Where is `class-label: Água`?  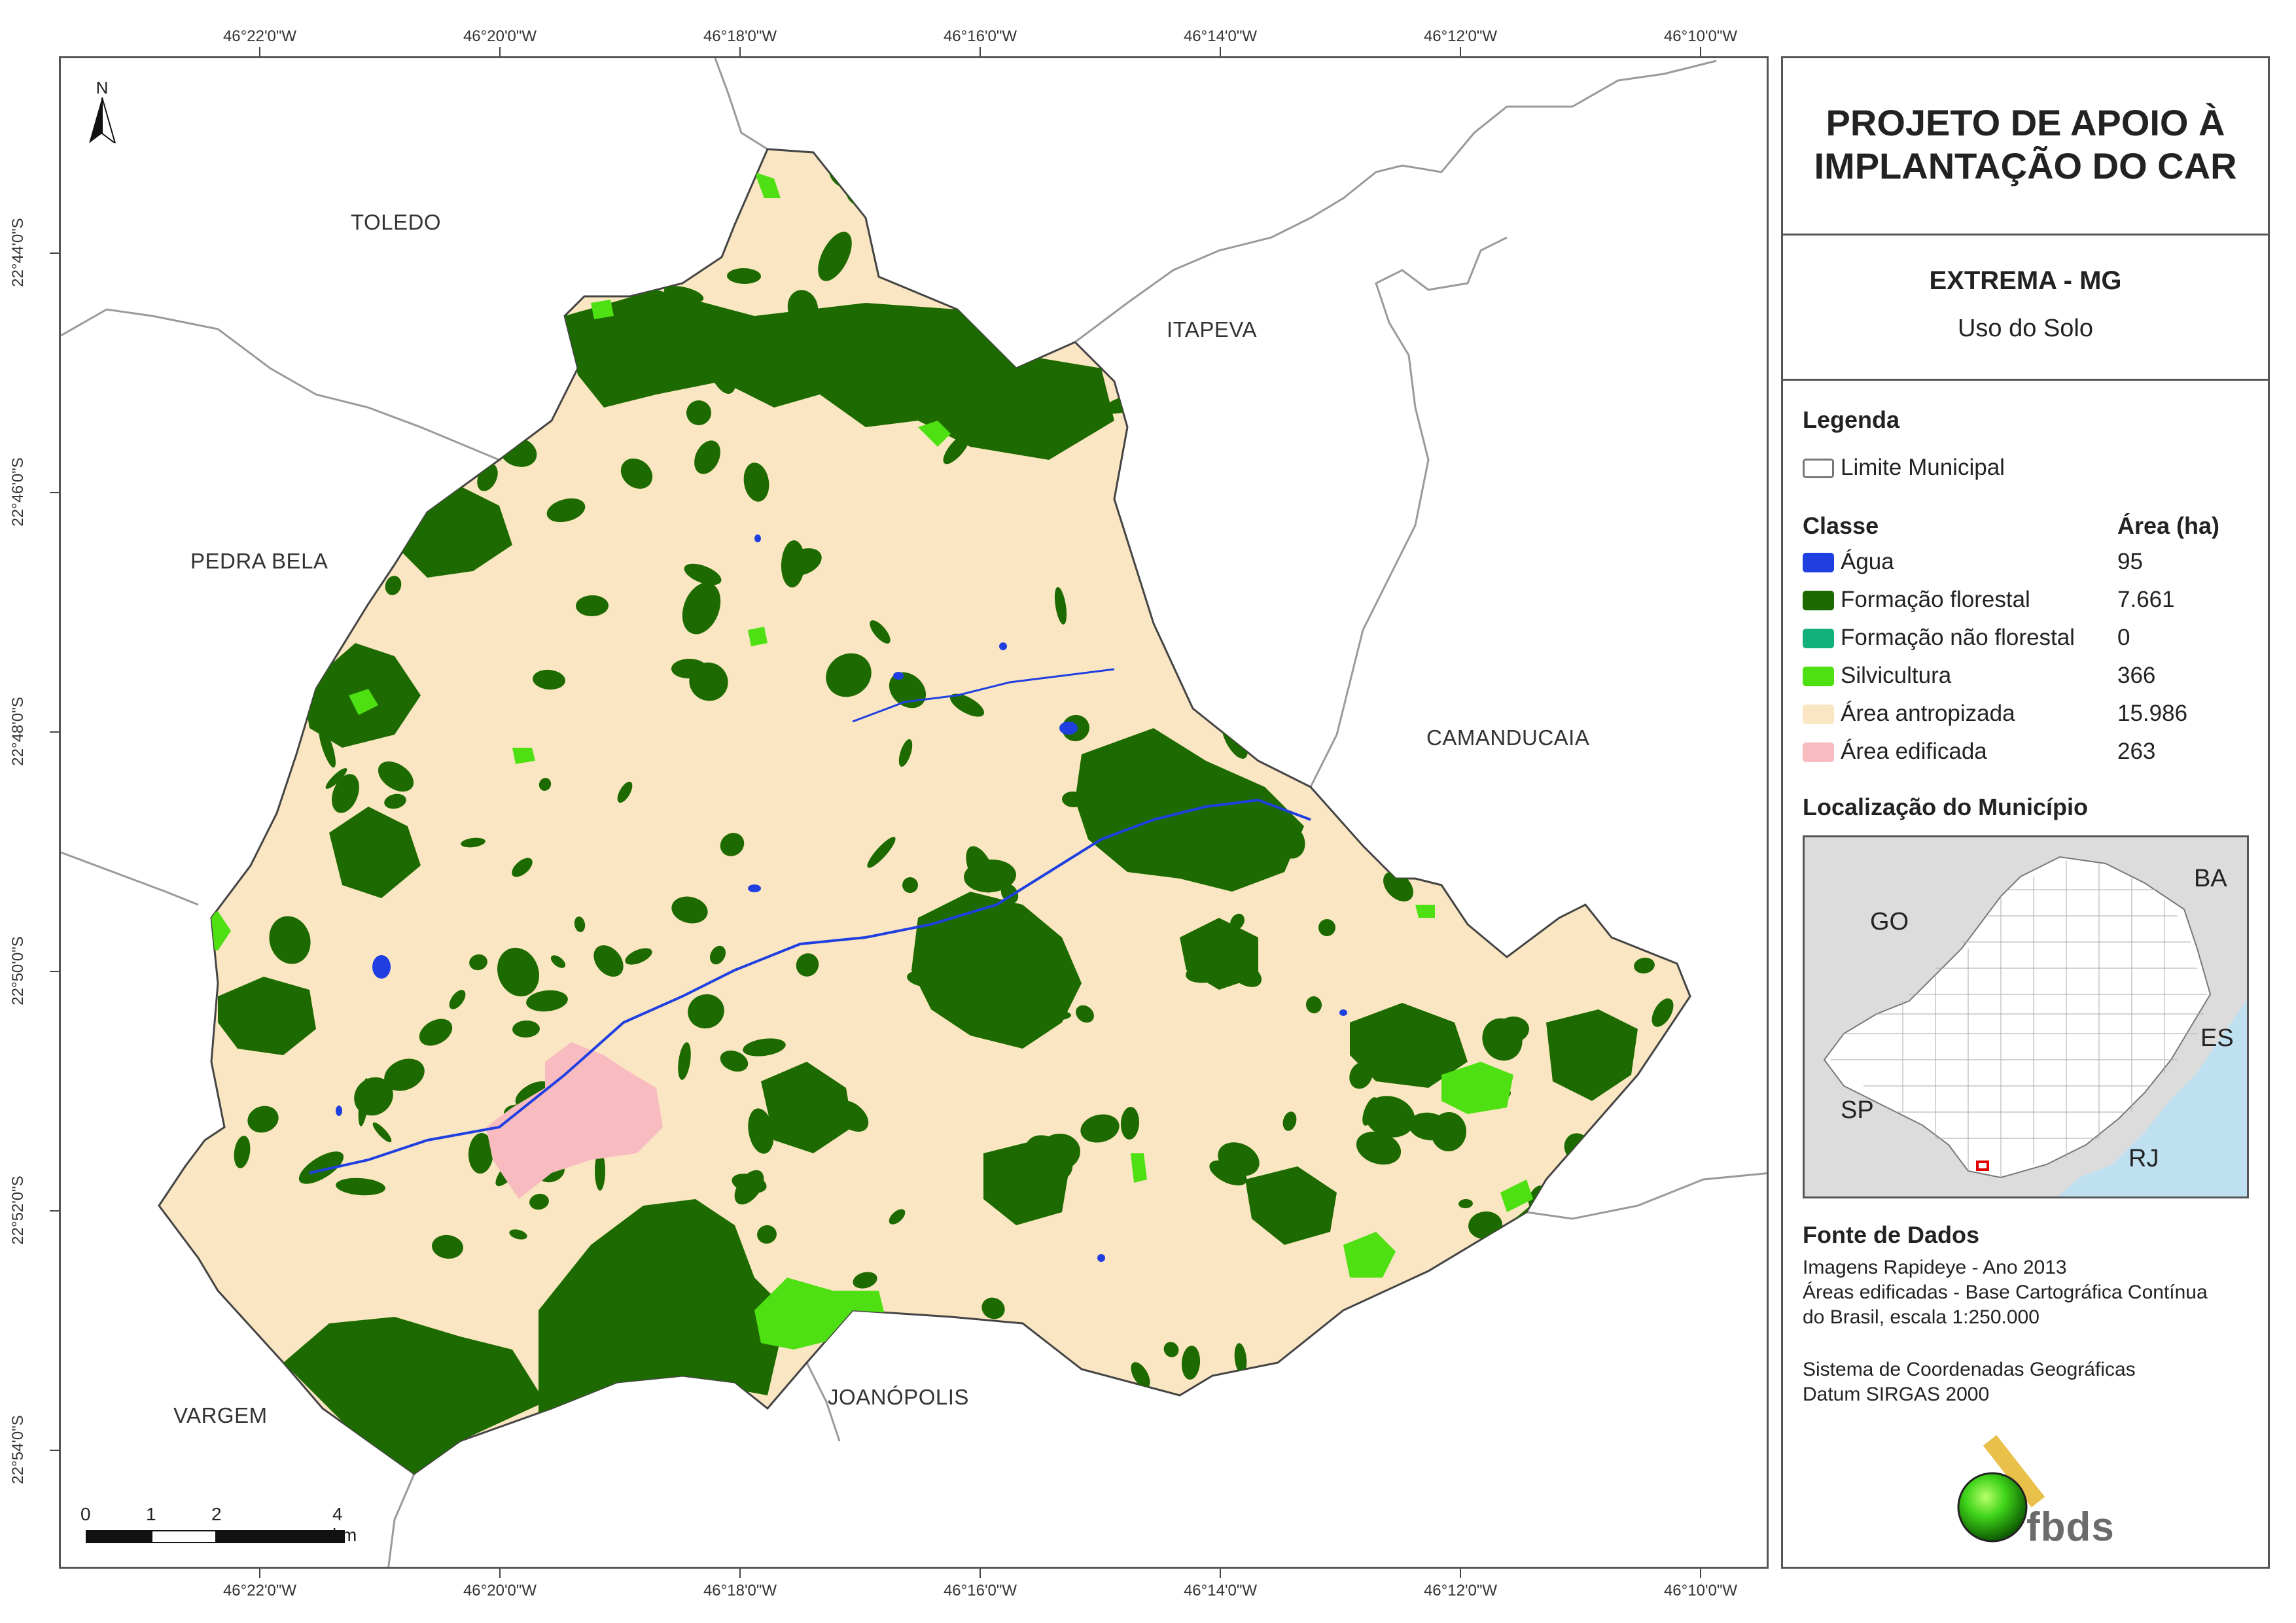
class-label: Água is located at coordinates (1868, 561).